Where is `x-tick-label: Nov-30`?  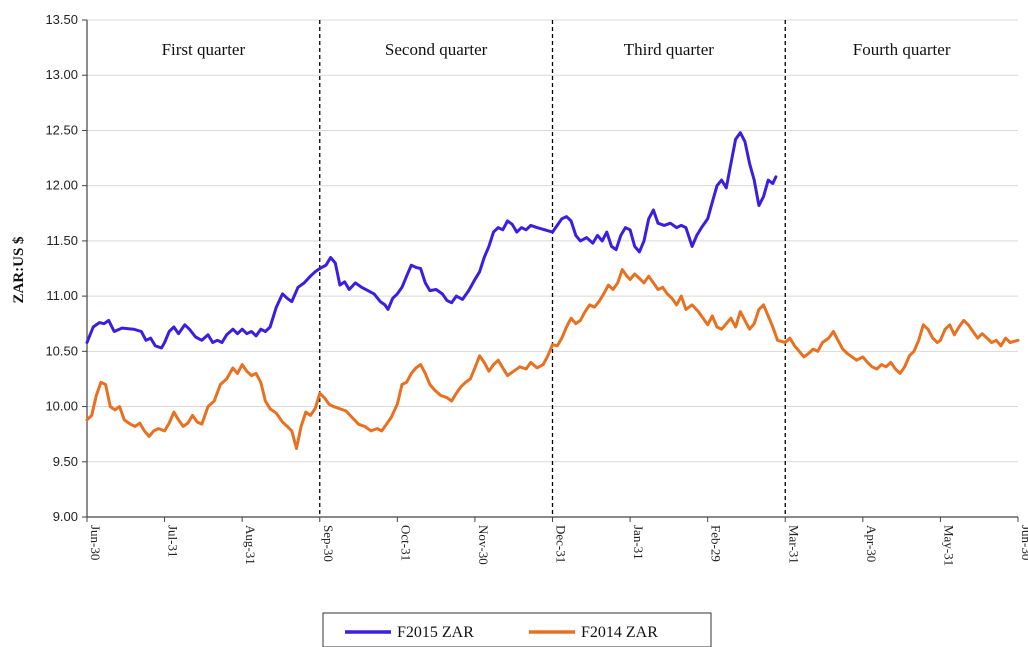 x-tick-label: Nov-30 is located at coordinates (483, 545).